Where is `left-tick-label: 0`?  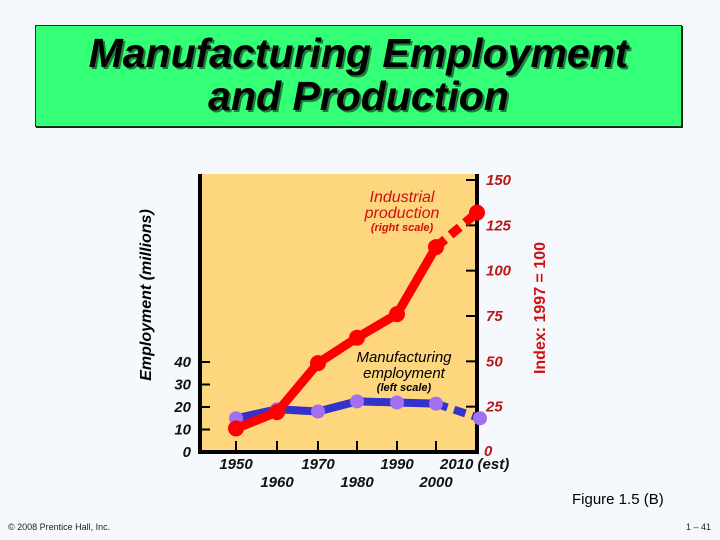 left-tick-label: 0 is located at coordinates (187, 452).